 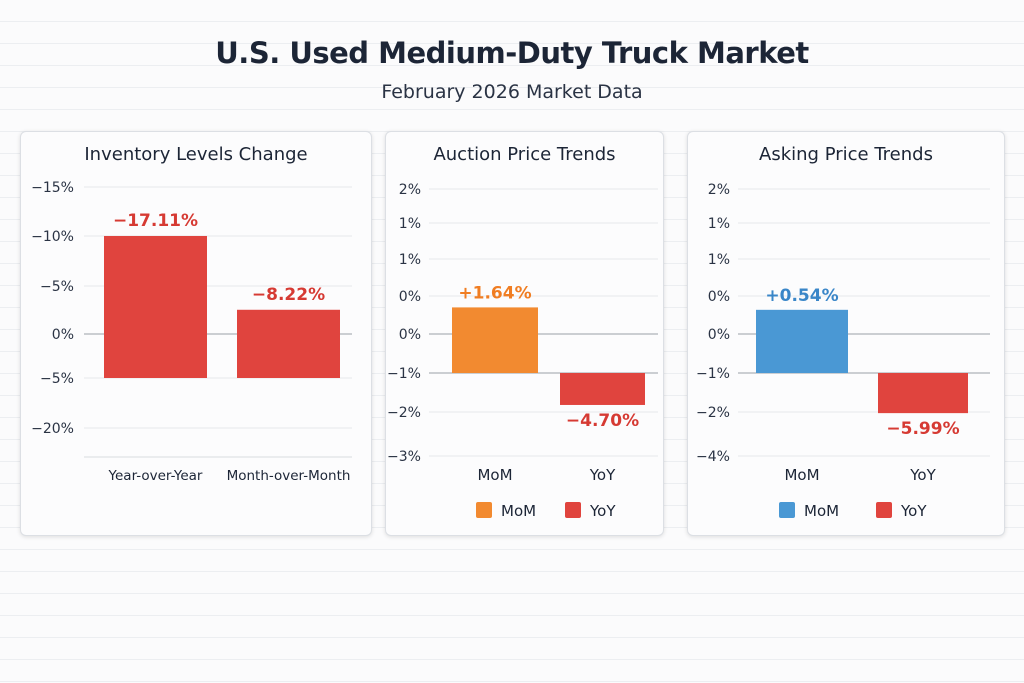 I want to click on y-tick-label: −10%, so click(x=52, y=237).